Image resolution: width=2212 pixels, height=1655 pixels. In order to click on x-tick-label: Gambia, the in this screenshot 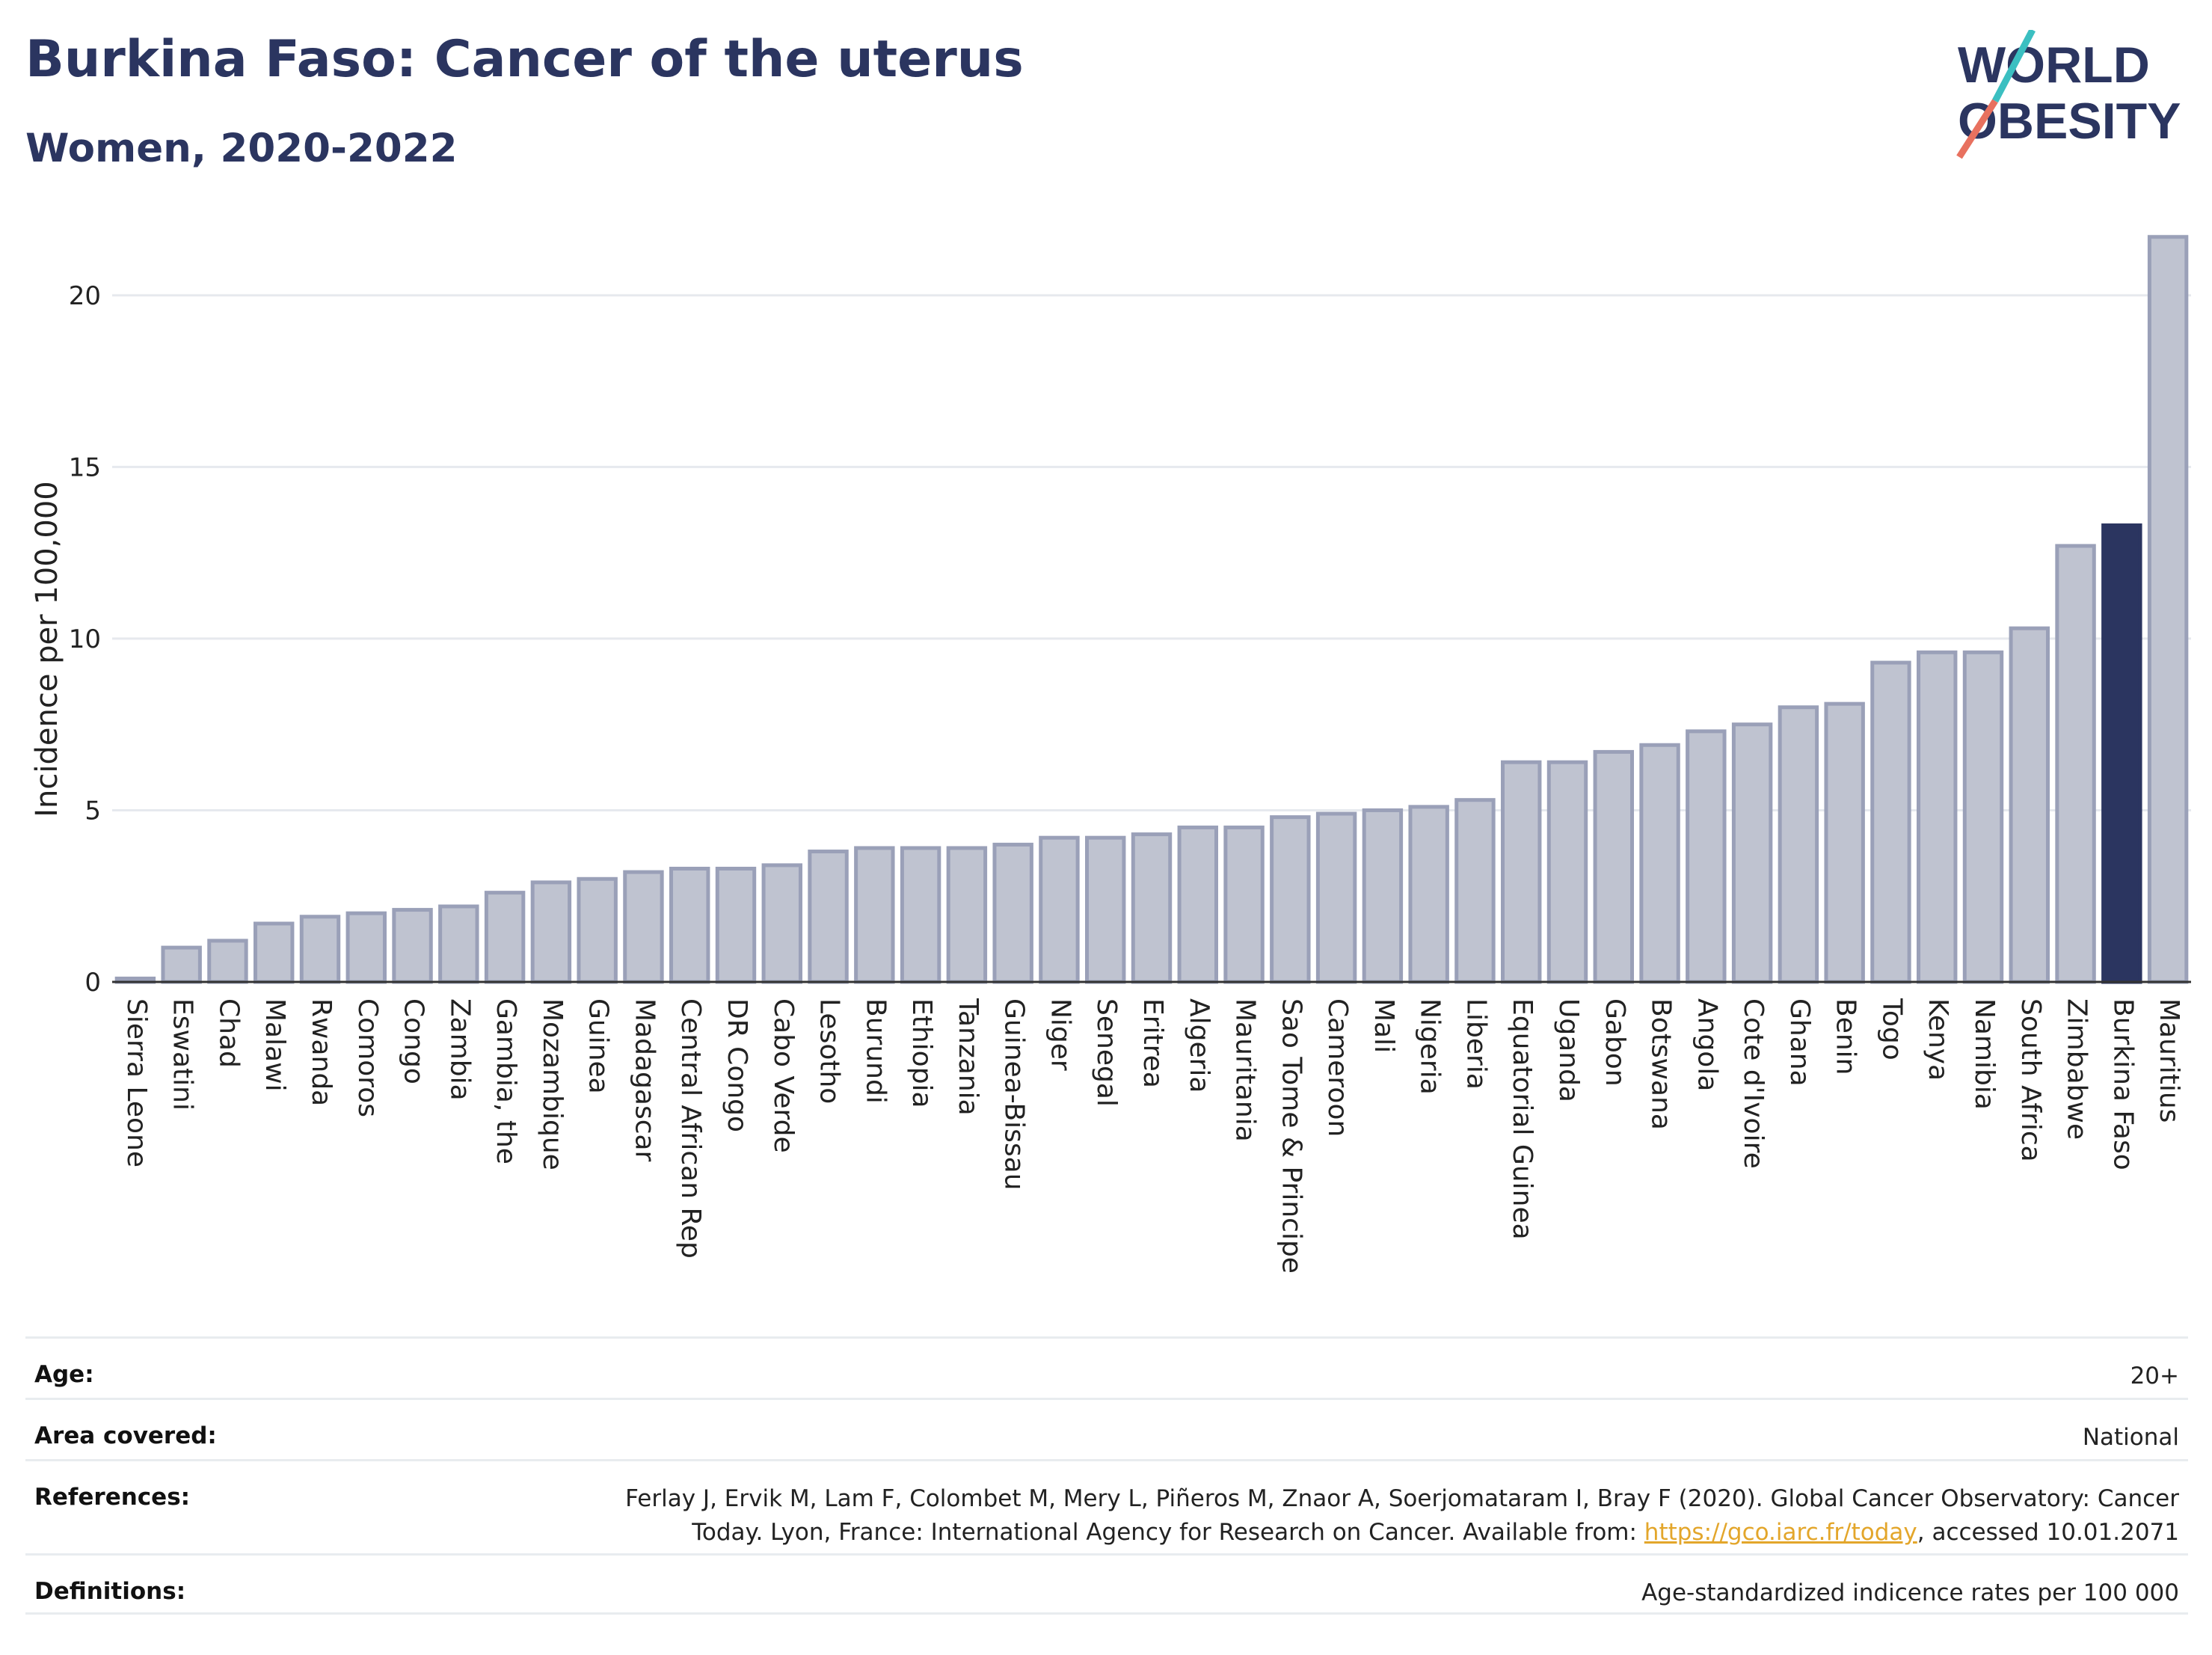, I will do `click(506, 1081)`.